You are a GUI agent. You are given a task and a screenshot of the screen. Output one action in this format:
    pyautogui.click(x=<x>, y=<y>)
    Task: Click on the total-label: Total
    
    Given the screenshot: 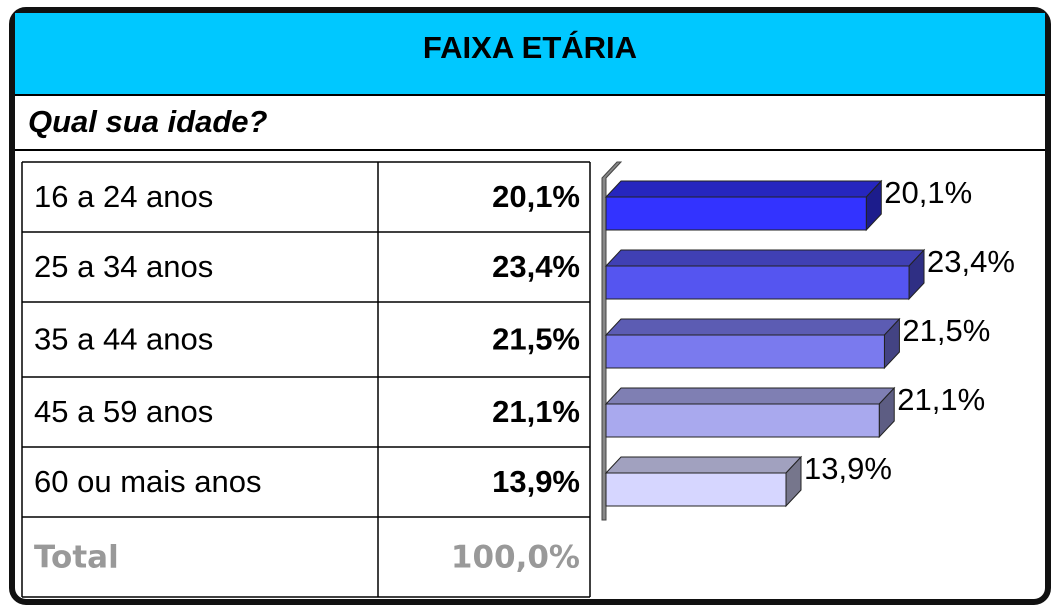 What is the action you would take?
    pyautogui.click(x=76, y=558)
    